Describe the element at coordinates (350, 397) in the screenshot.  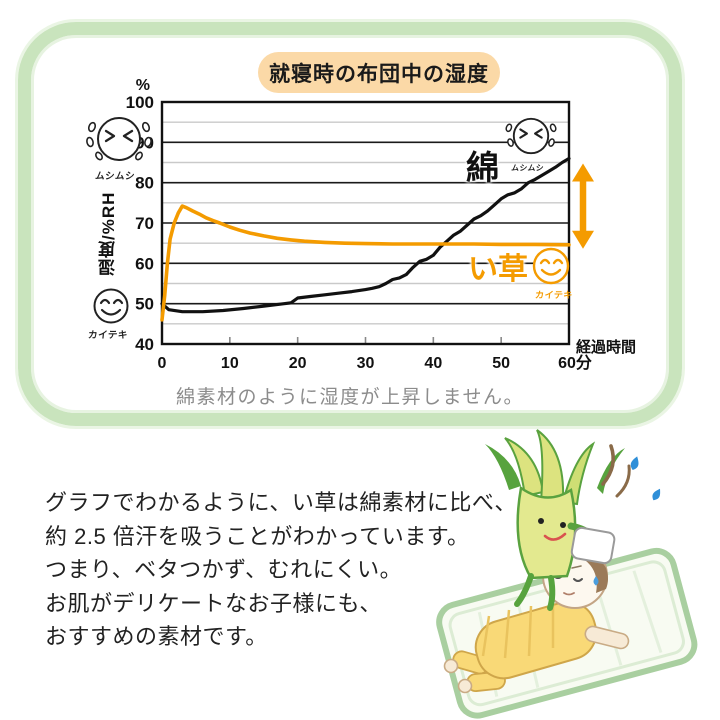
I see `chart-caption: 綿素材のように湿度が上昇しません。` at that location.